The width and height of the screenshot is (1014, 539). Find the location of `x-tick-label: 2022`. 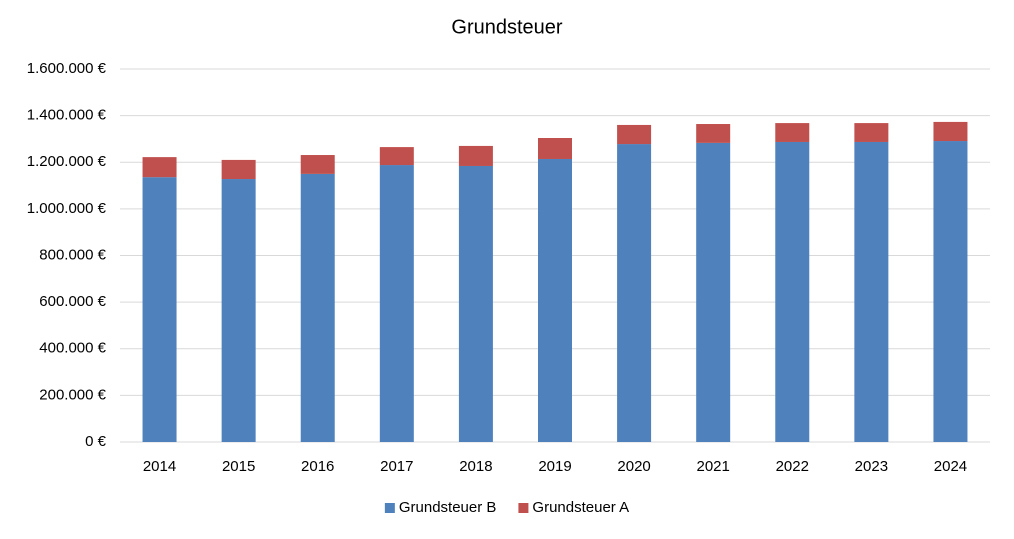

x-tick-label: 2022 is located at coordinates (792, 466).